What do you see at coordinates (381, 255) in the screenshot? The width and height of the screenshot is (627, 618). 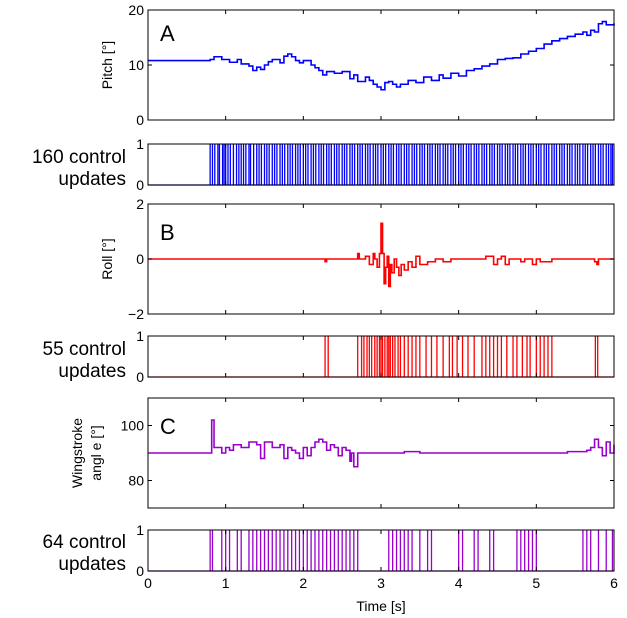 I see `series-line-roll` at bounding box center [381, 255].